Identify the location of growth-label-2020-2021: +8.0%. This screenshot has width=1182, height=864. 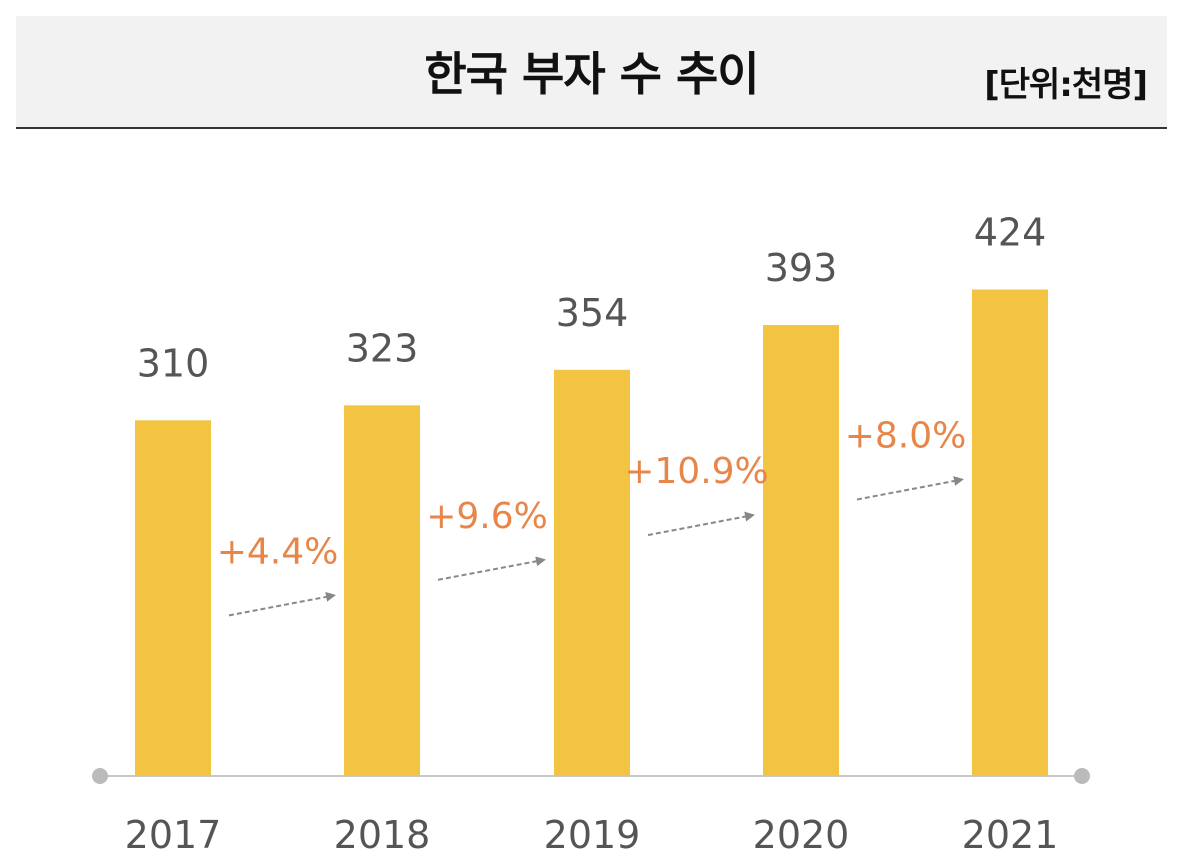
(906, 436).